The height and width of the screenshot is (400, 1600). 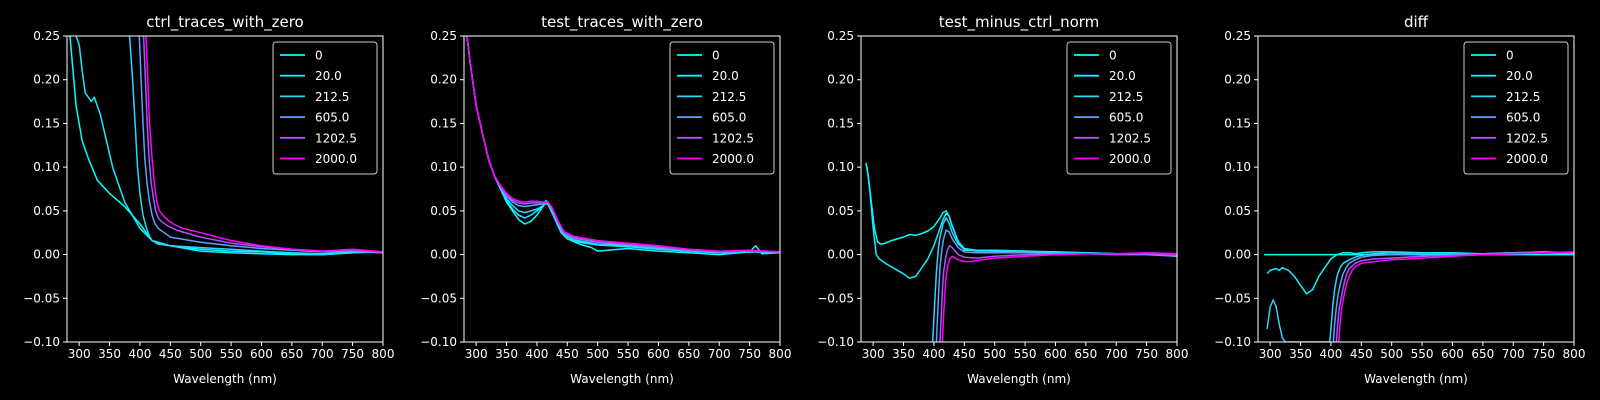 I want to click on subplot-title: diff, so click(x=1416, y=22).